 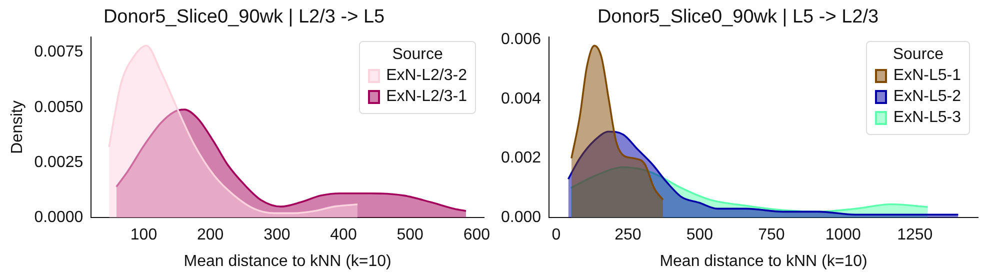 What do you see at coordinates (244, 17) in the screenshot?
I see `chart-title: Donor5_Slice0_90wk | L2/3 -> L5` at bounding box center [244, 17].